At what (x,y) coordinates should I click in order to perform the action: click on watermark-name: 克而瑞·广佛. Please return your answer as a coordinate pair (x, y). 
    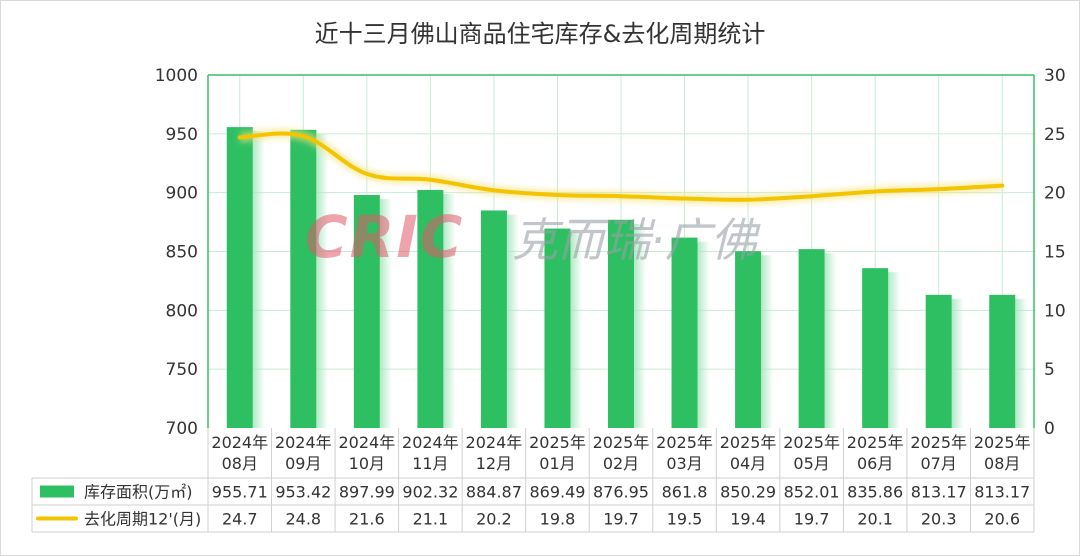
    Looking at the image, I should click on (637, 240).